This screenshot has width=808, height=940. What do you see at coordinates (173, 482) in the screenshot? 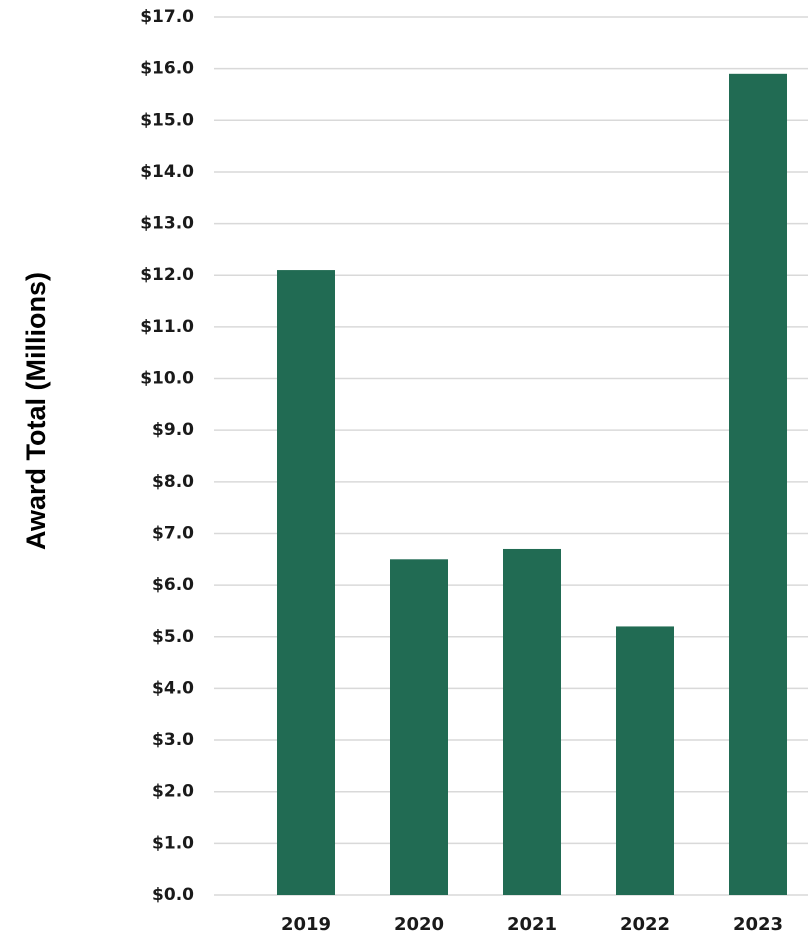
I see `y-tick-label: $8.0` at bounding box center [173, 482].